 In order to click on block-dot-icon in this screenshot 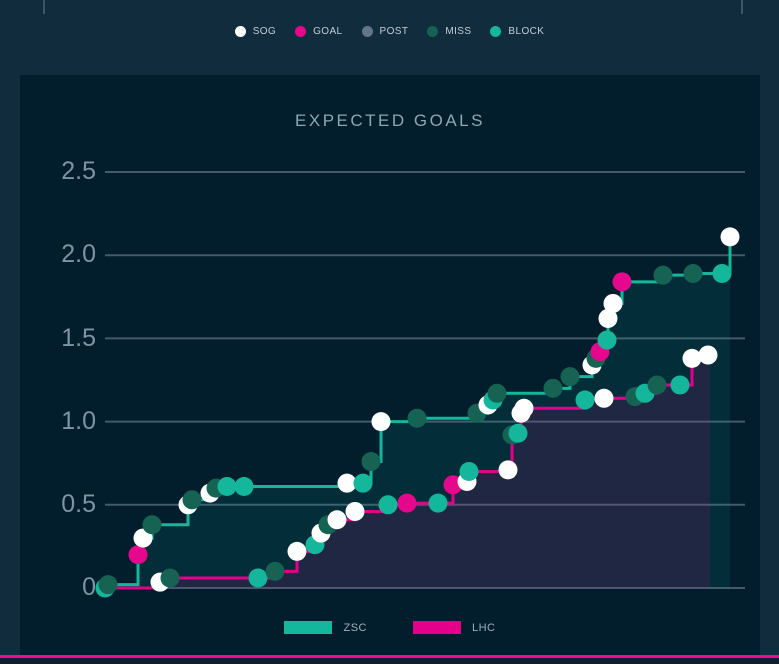, I will do `click(496, 31)`.